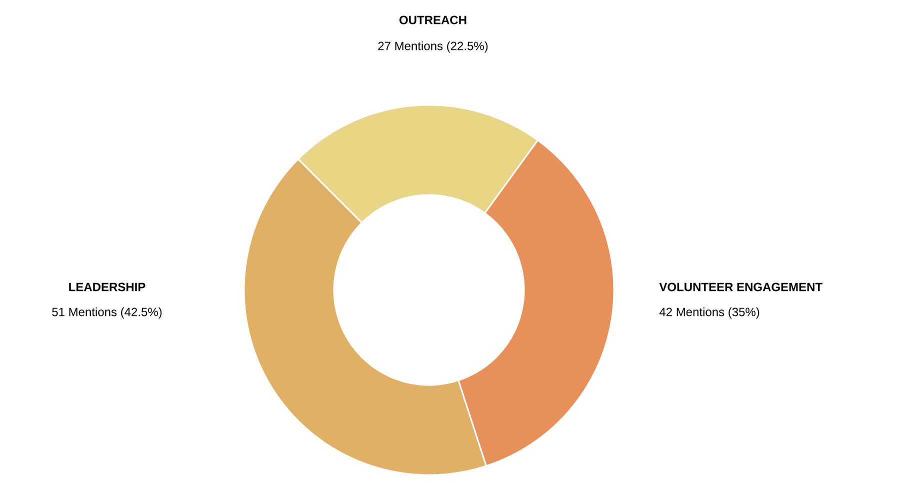 The width and height of the screenshot is (907, 486). What do you see at coordinates (107, 313) in the screenshot?
I see `data-label: 51 Mentions (42.5%)` at bounding box center [107, 313].